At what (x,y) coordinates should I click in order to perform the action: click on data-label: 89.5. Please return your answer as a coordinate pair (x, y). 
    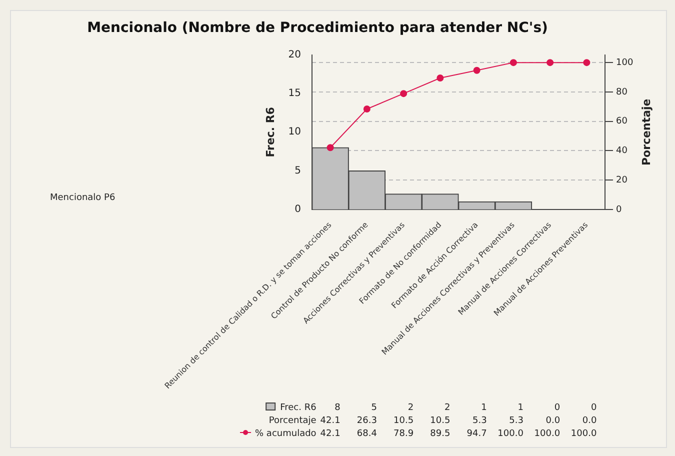
    Looking at the image, I should click on (440, 434).